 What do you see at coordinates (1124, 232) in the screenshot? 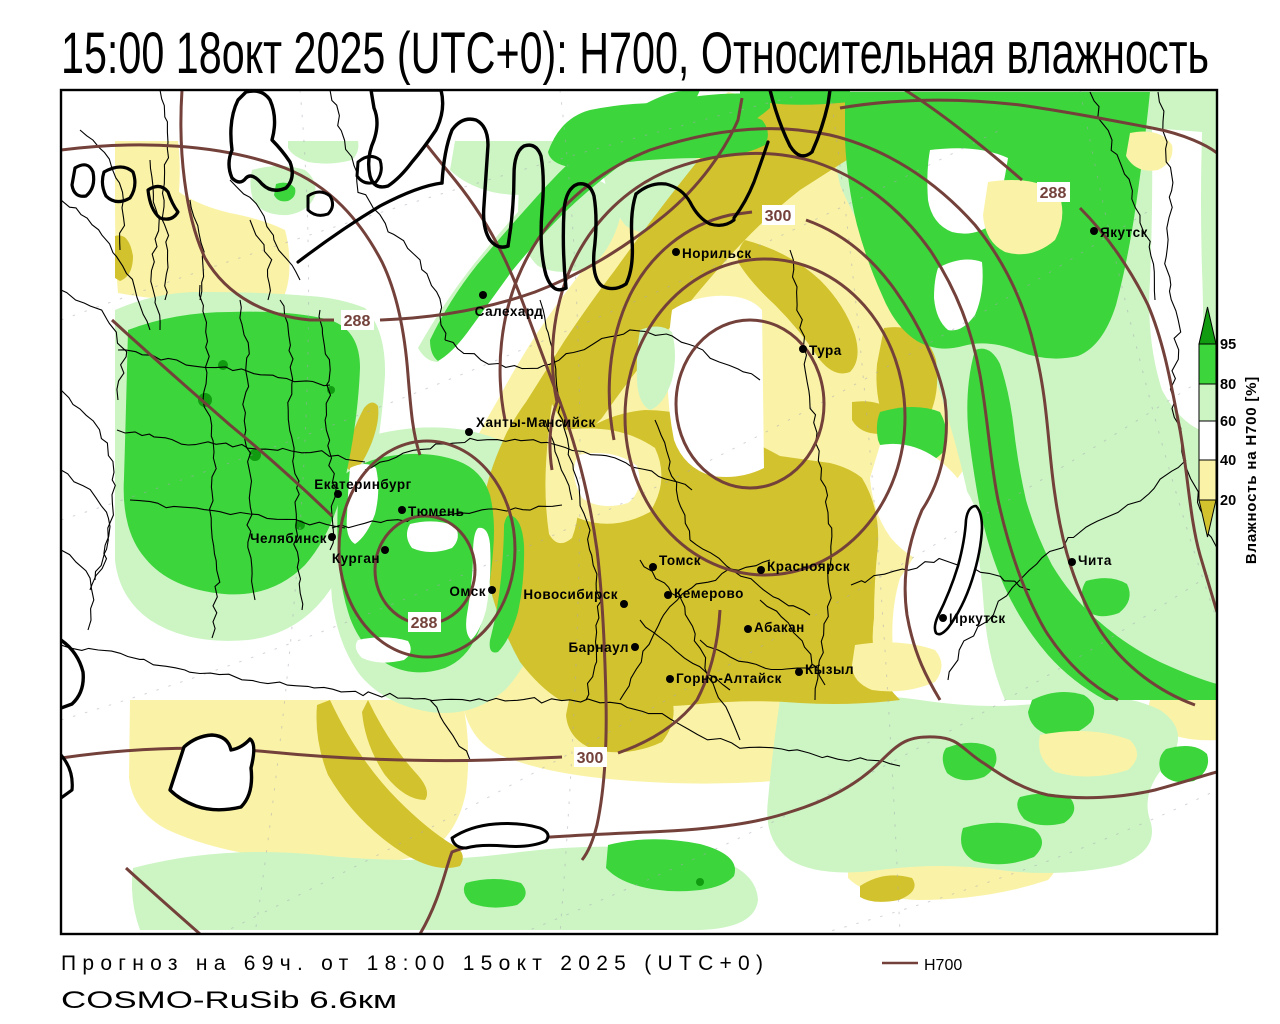
I see `svg-text: Якутск` at bounding box center [1124, 232].